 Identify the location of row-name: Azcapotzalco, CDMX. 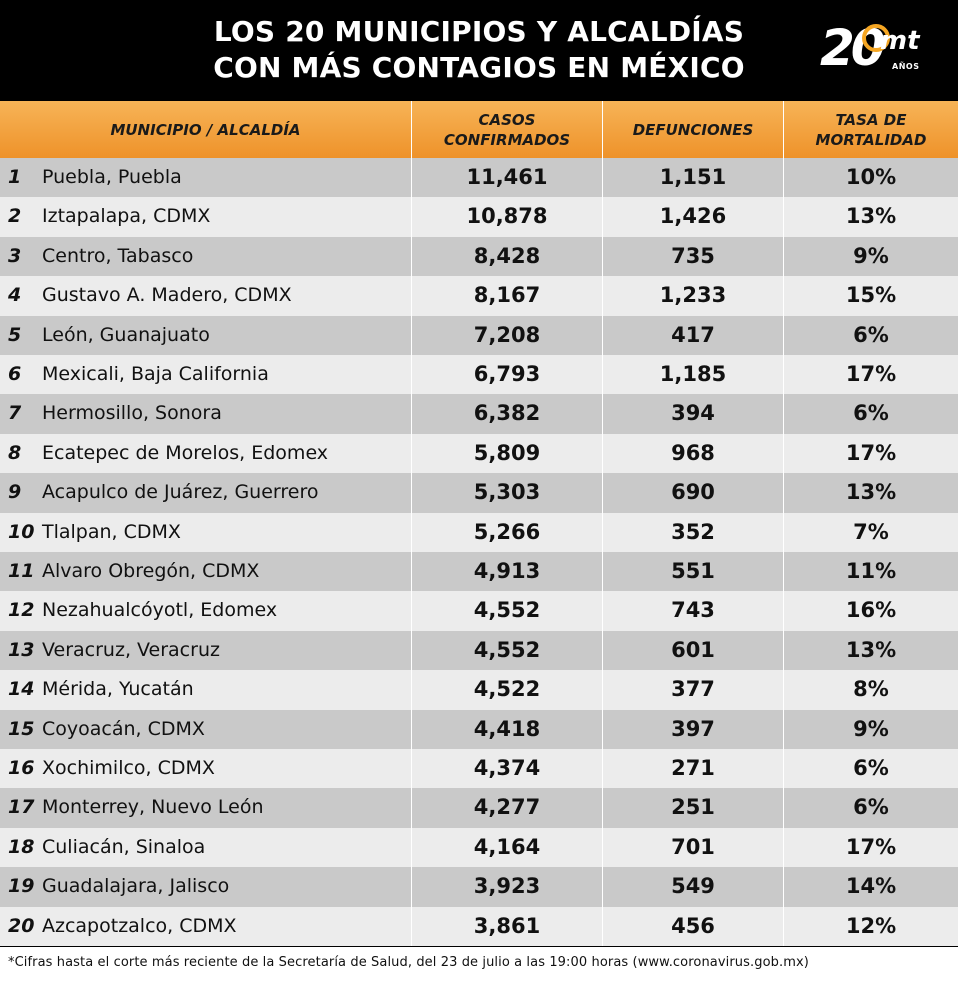
(139, 925).